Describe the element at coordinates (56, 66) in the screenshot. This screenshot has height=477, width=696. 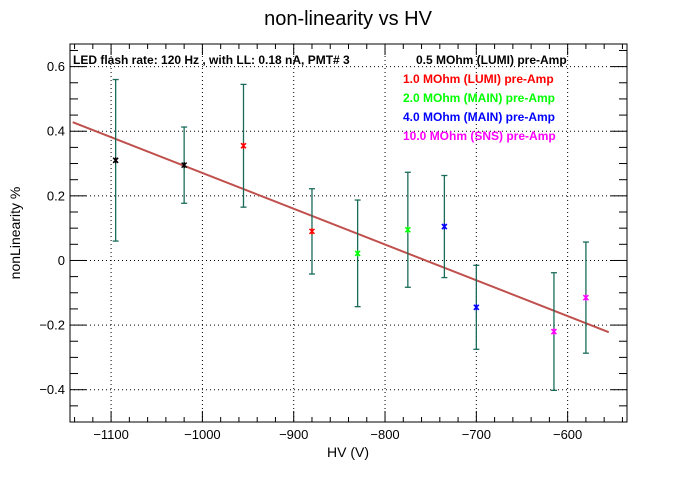
I see `y-tick-label: 0.6` at that location.